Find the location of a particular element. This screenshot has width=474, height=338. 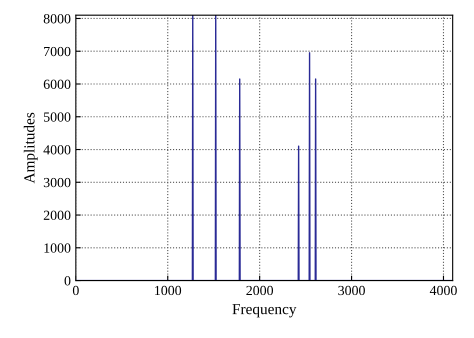

y-tick-label: 8000 is located at coordinates (57, 19).